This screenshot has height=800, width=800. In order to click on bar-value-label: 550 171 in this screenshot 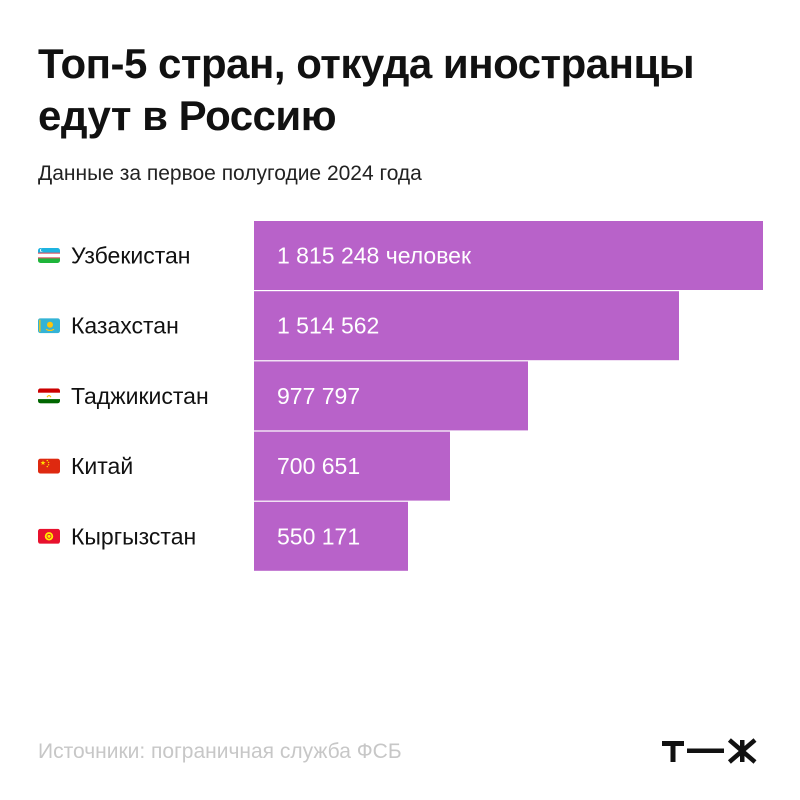, I will do `click(318, 536)`.